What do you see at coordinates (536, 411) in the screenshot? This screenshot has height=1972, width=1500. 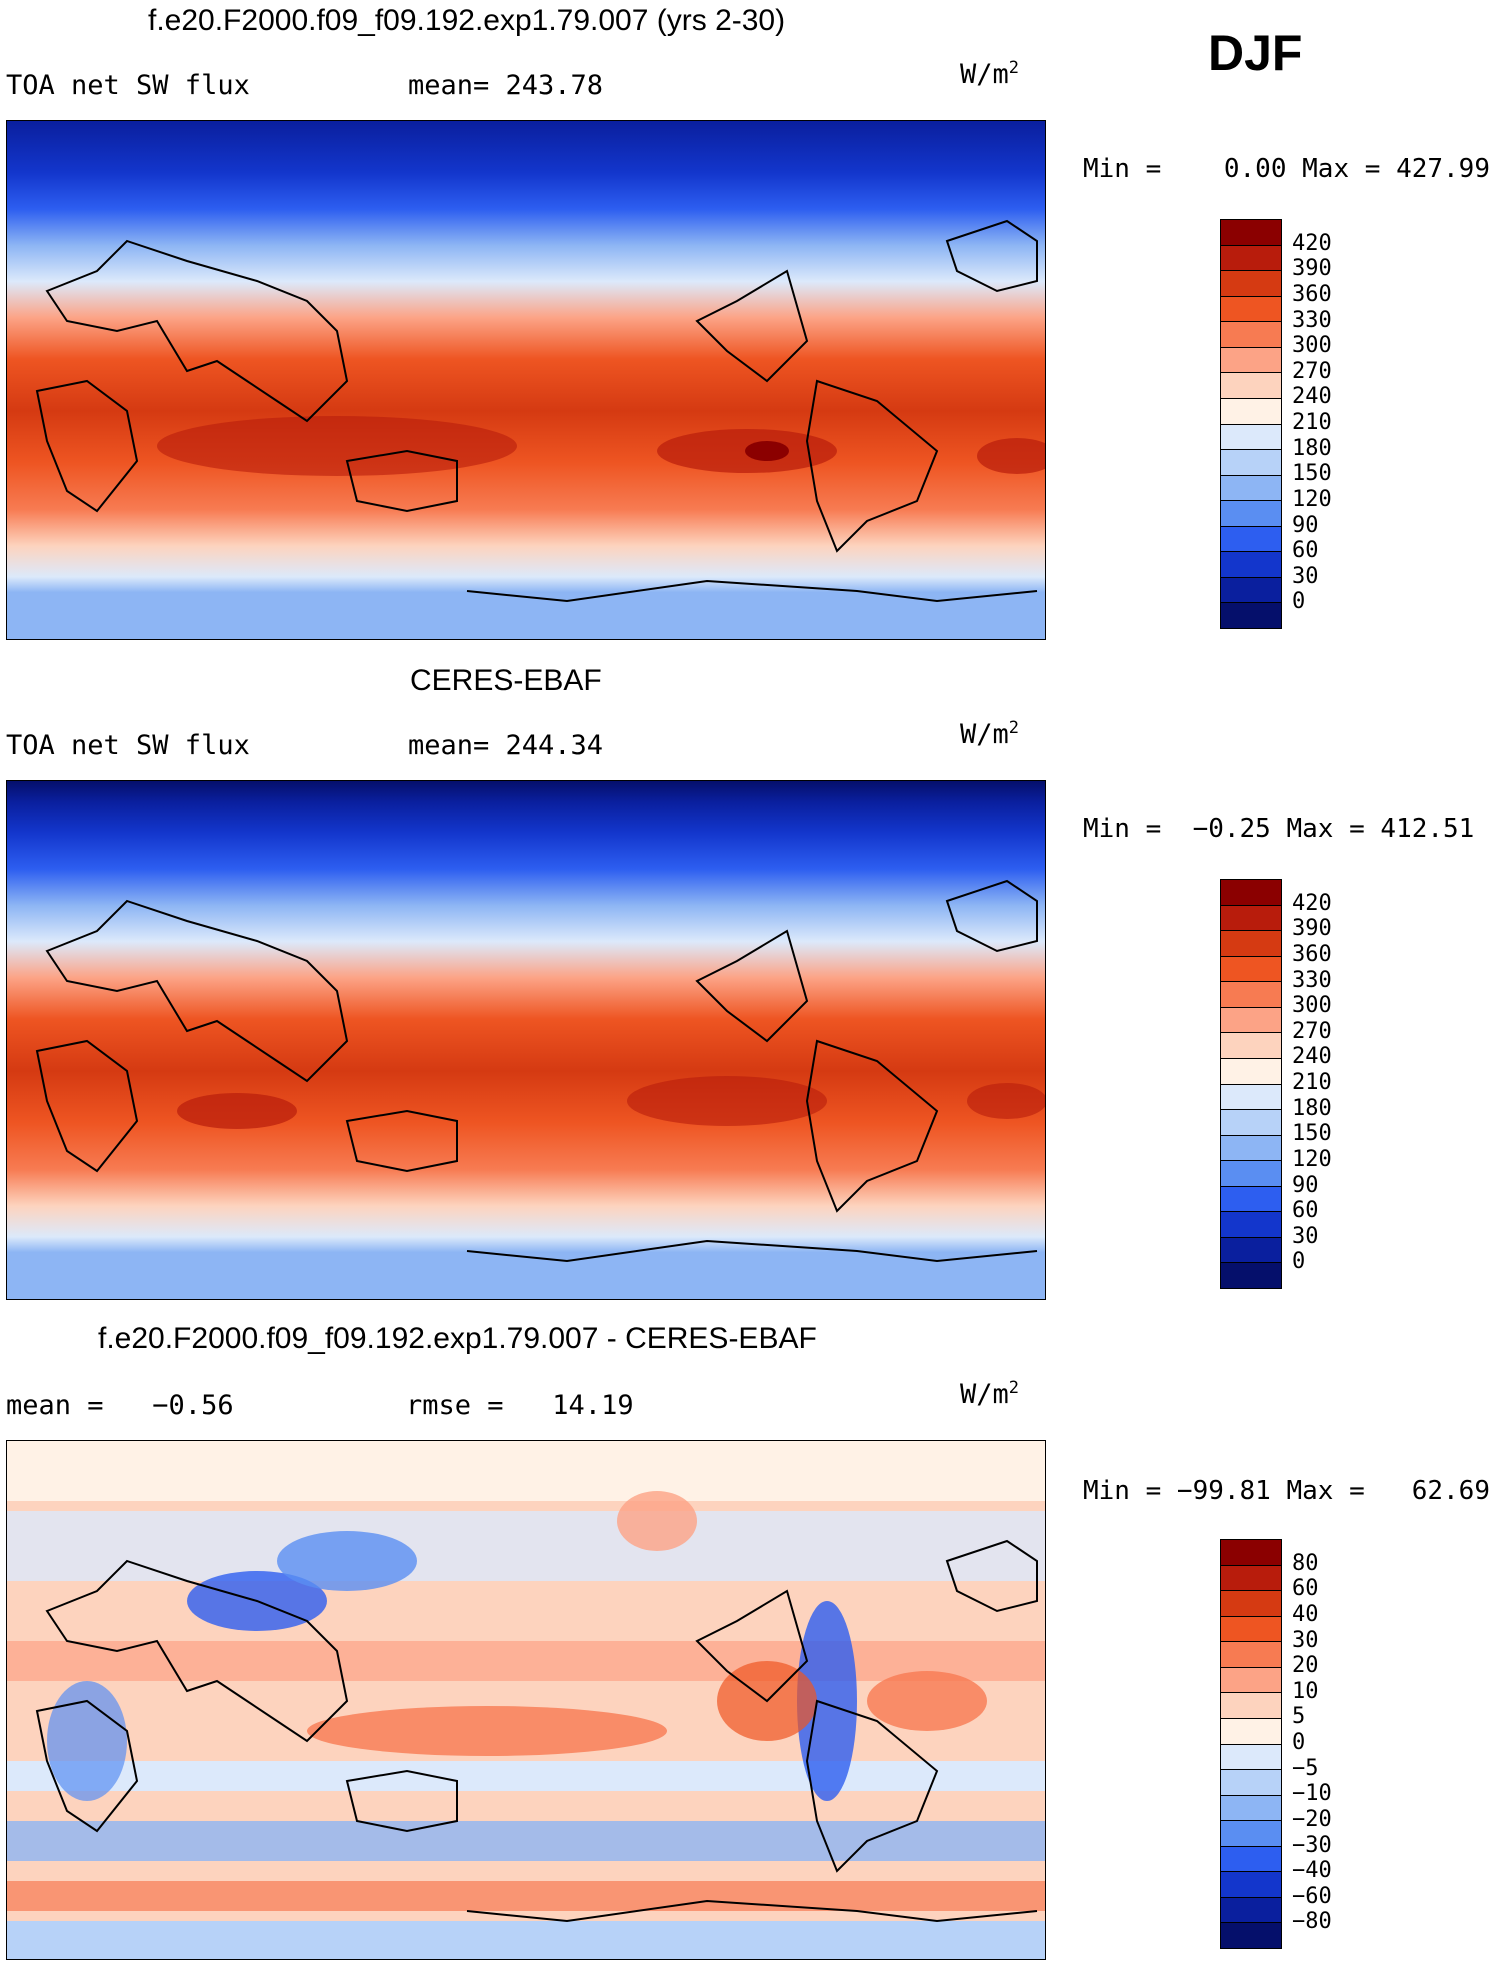 I see `panel1-coastlines` at bounding box center [536, 411].